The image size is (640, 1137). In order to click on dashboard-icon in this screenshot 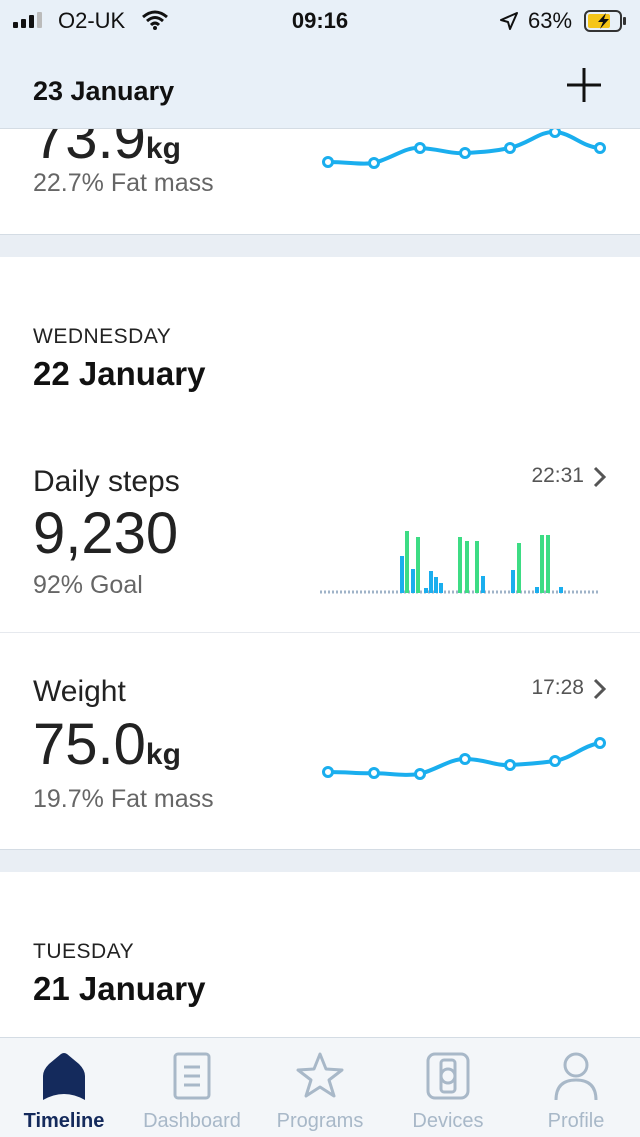, I will do `click(192, 1076)`.